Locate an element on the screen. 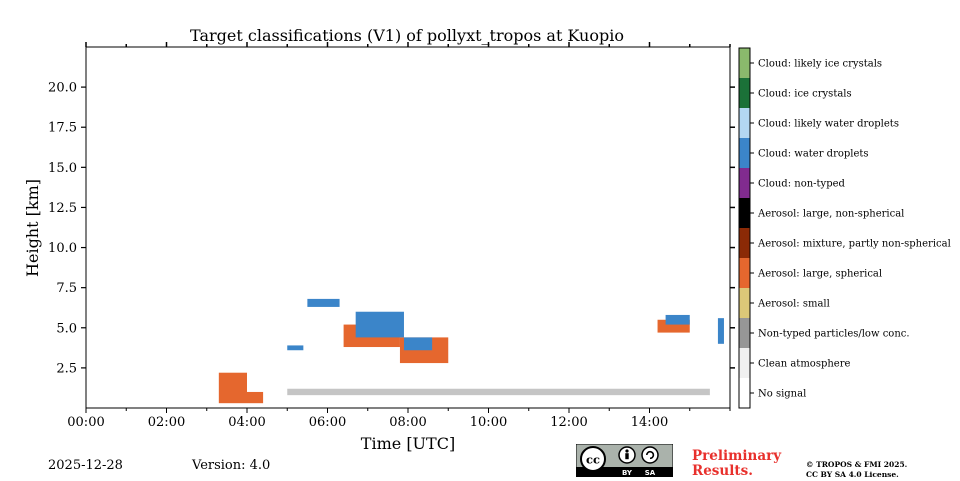  colorbar-frame is located at coordinates (744, 228).